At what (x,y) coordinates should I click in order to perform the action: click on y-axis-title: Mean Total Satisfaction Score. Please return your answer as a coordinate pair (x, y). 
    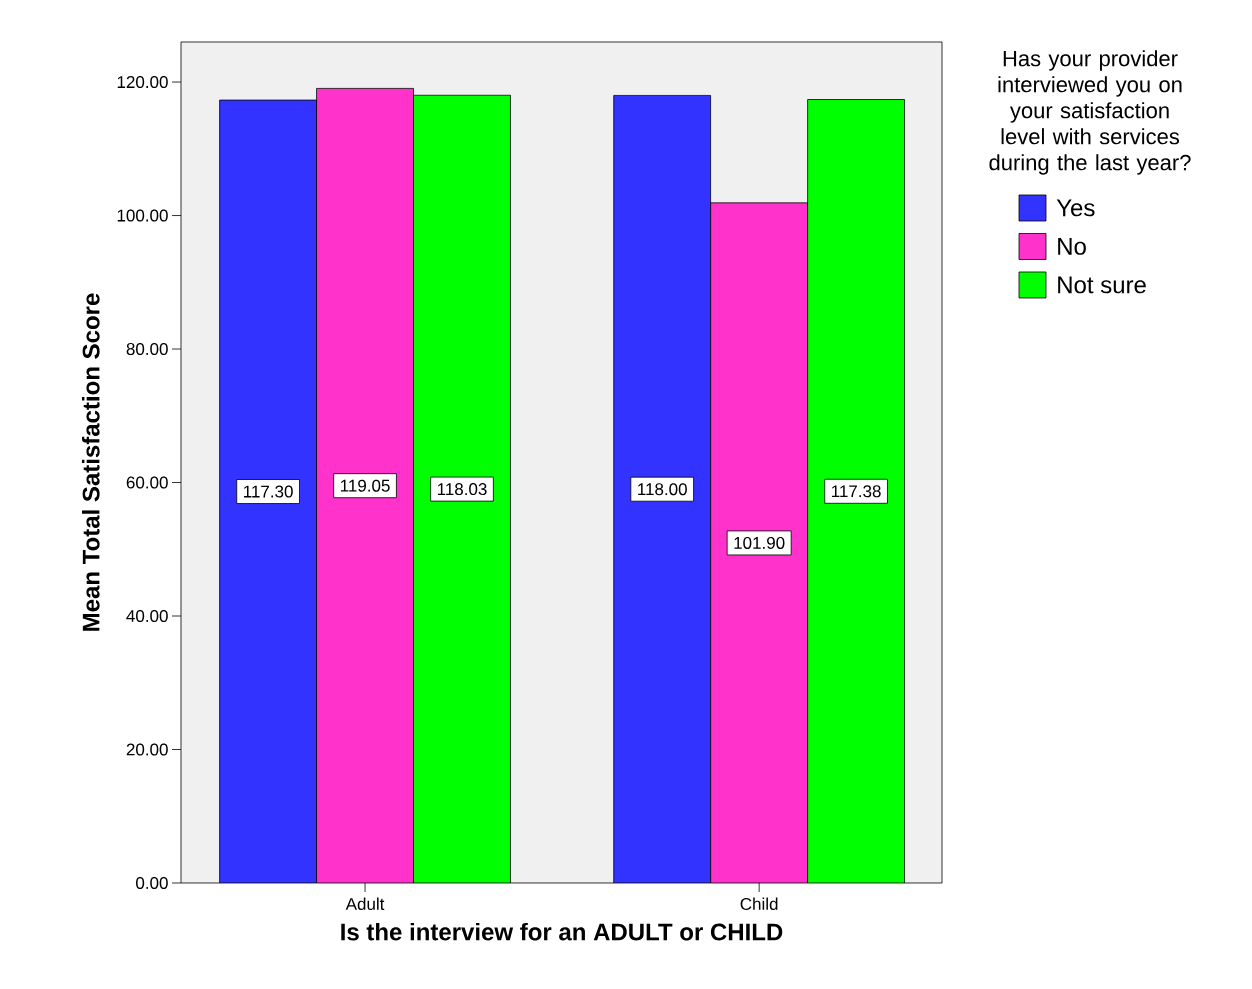
    Looking at the image, I should click on (90, 462).